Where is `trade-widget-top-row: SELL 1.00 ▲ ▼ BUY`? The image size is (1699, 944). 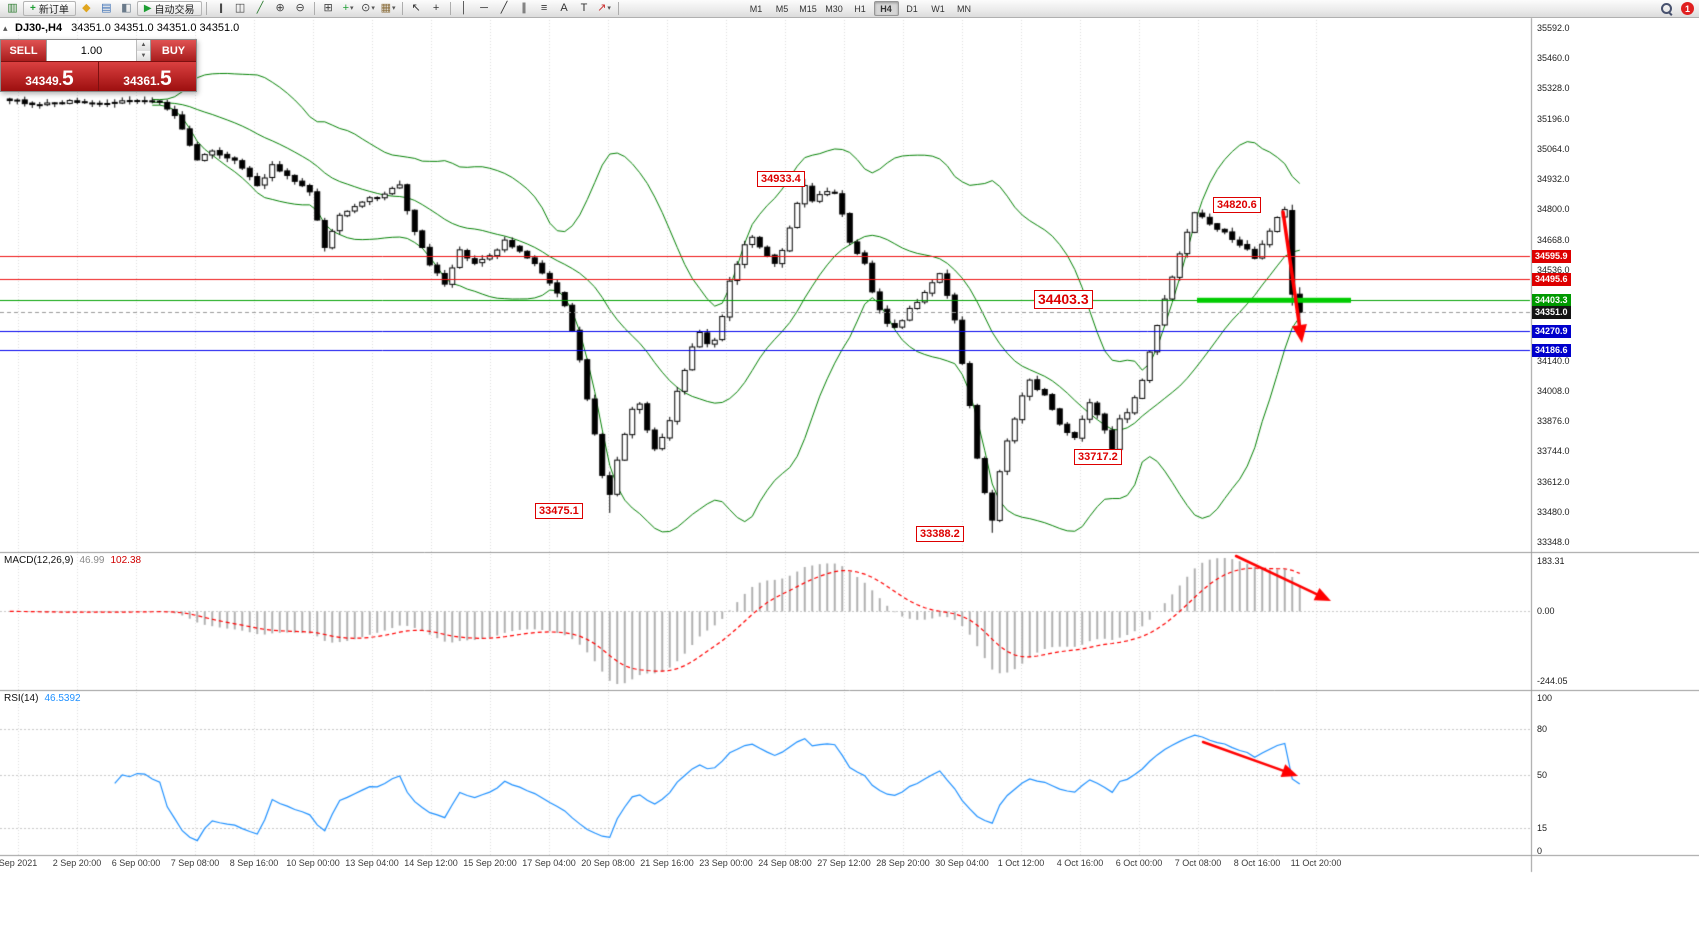 trade-widget-top-row: SELL 1.00 ▲ ▼ BUY is located at coordinates (98, 50).